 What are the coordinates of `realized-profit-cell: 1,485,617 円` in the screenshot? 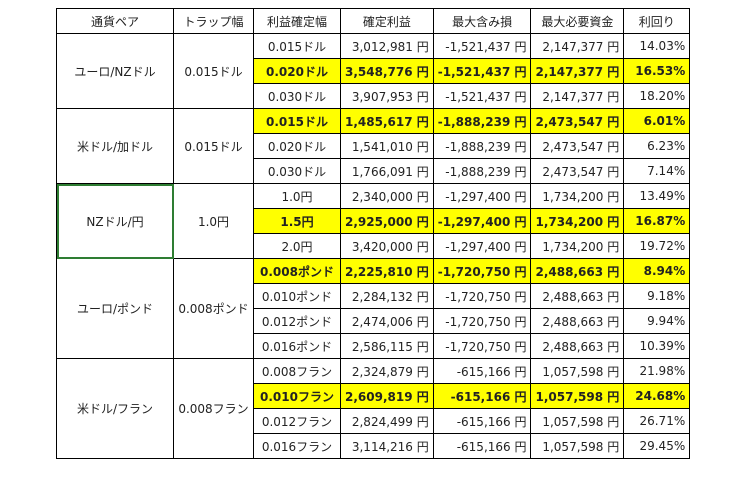 It's located at (387, 121).